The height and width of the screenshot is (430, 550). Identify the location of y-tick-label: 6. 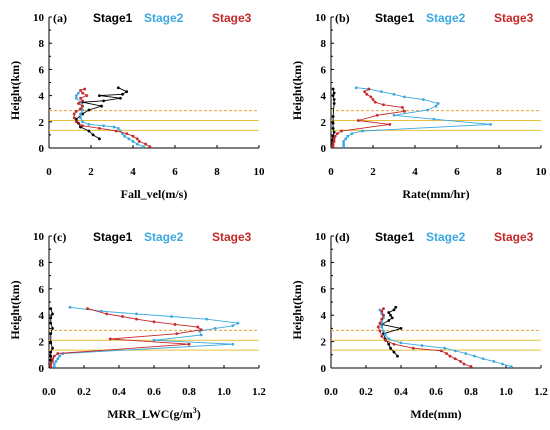
(42, 70).